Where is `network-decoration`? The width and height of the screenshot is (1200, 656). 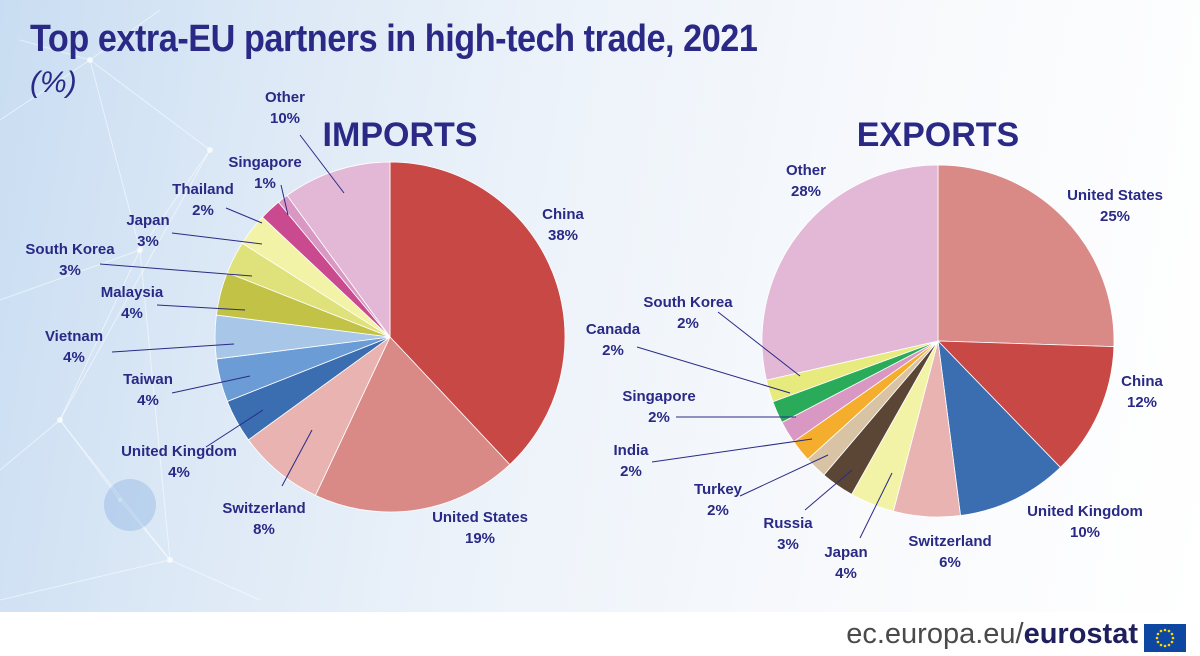
network-decoration is located at coordinates (130, 505).